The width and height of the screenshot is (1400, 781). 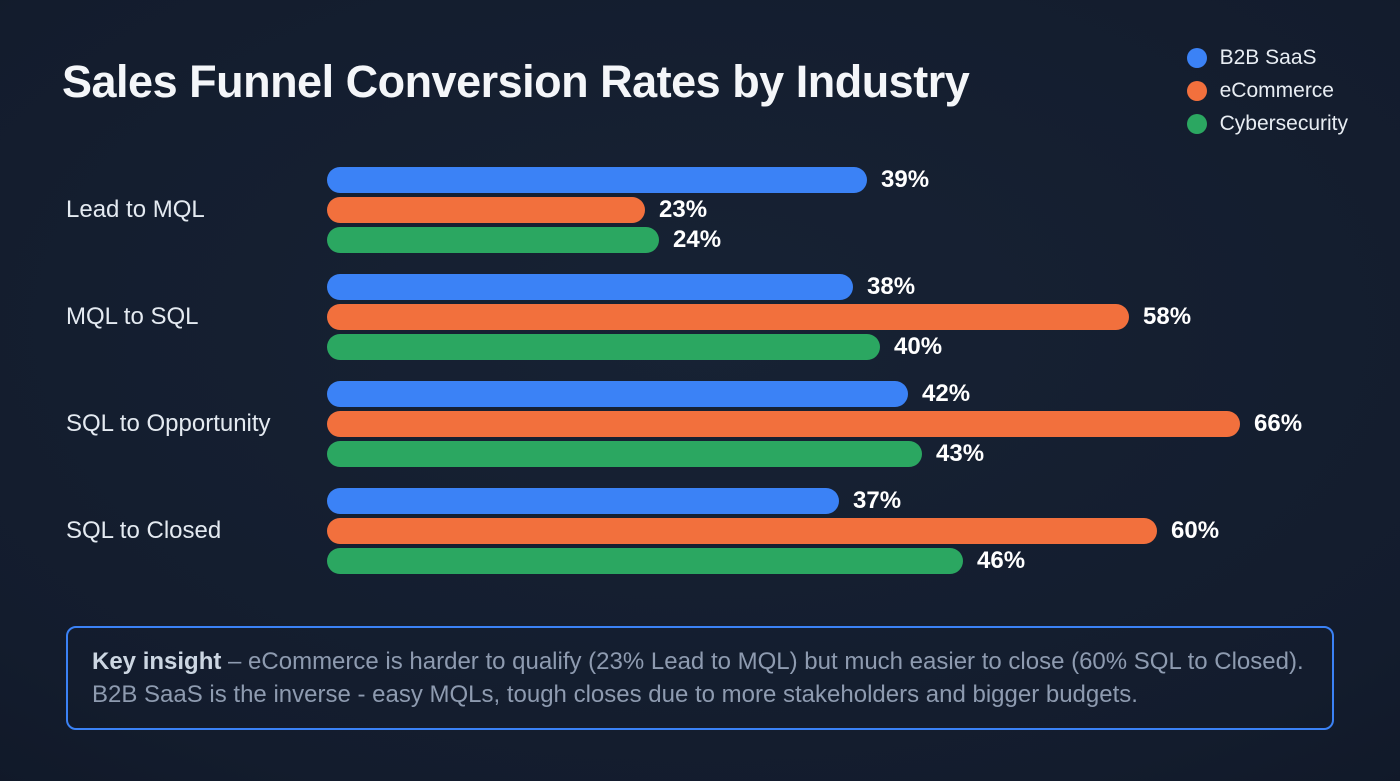 What do you see at coordinates (960, 453) in the screenshot?
I see `bar-value-label: 43%` at bounding box center [960, 453].